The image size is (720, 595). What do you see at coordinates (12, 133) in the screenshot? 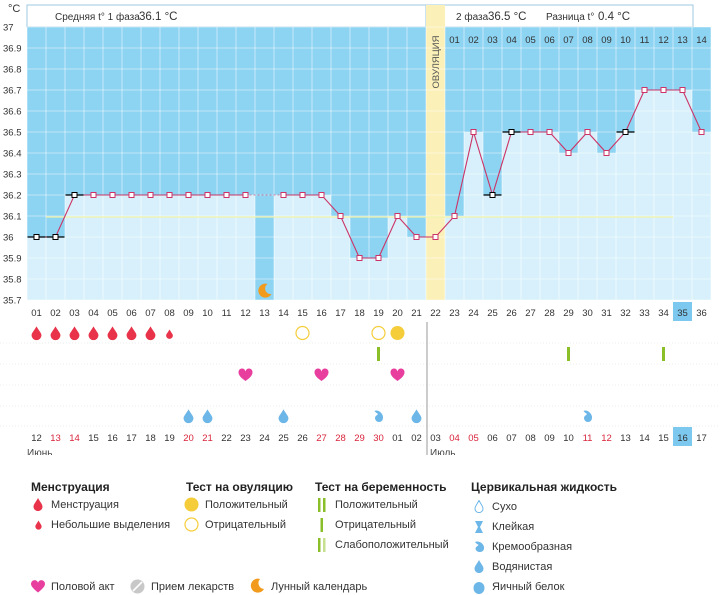
I see `y-tick-label: 36.5` at bounding box center [12, 133].